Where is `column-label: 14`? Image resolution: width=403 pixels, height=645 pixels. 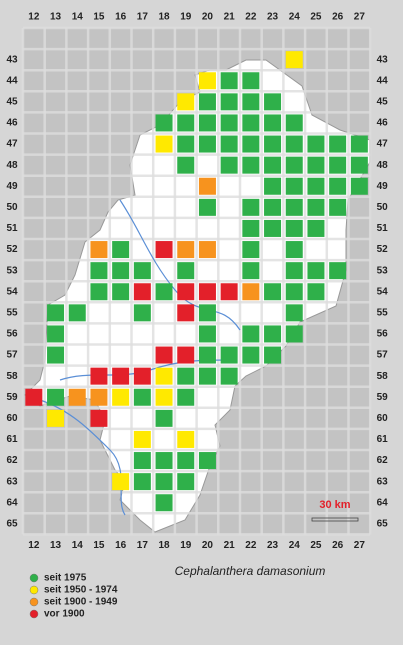
column-label: 14 is located at coordinates (78, 17).